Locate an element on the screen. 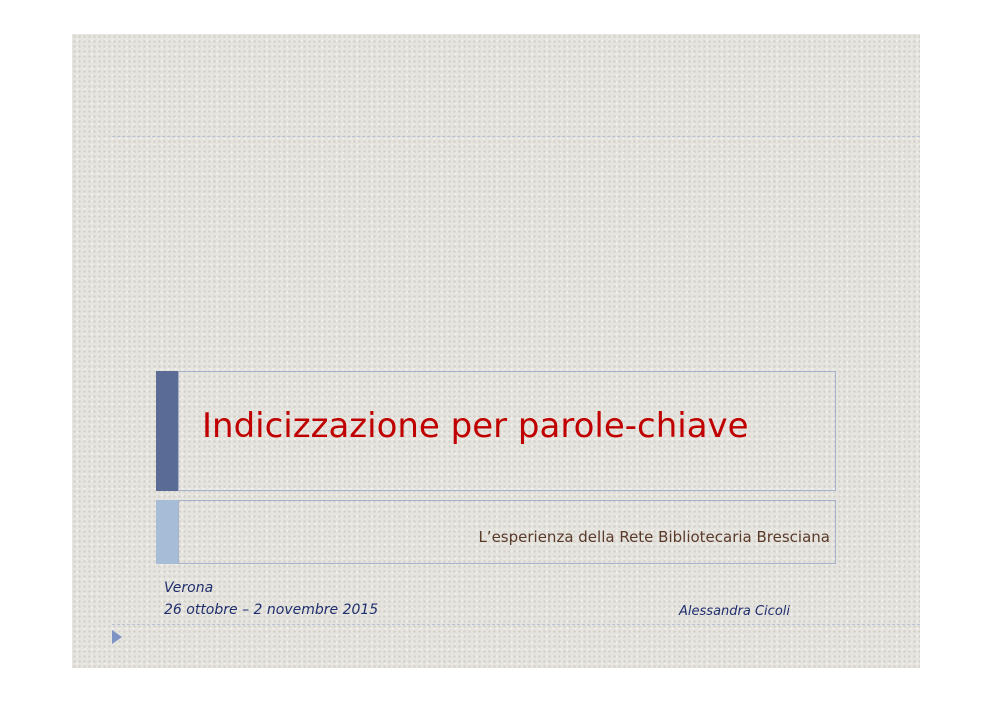 The image size is (992, 701). title-box is located at coordinates (507, 431).